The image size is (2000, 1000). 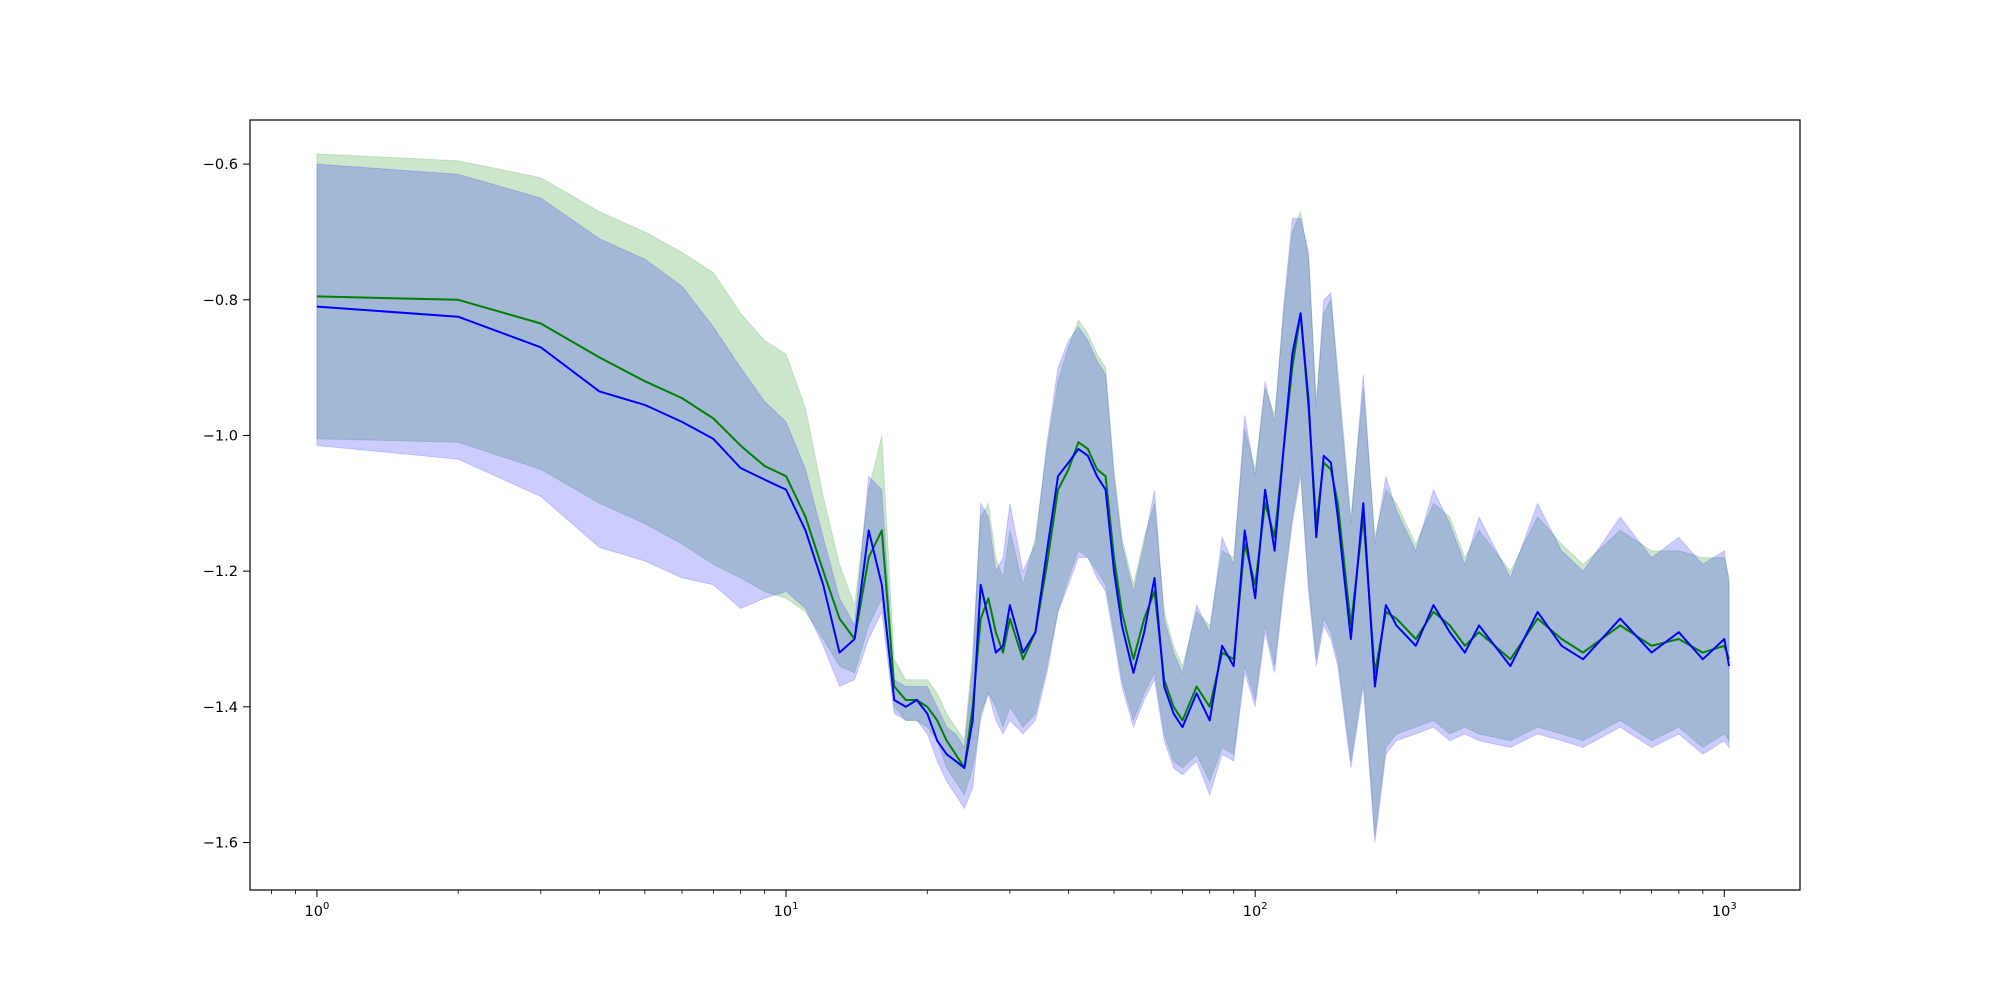 What do you see at coordinates (1004, 905) in the screenshot?
I see `x-axis: 10⁰ 10¹ 10² 10³` at bounding box center [1004, 905].